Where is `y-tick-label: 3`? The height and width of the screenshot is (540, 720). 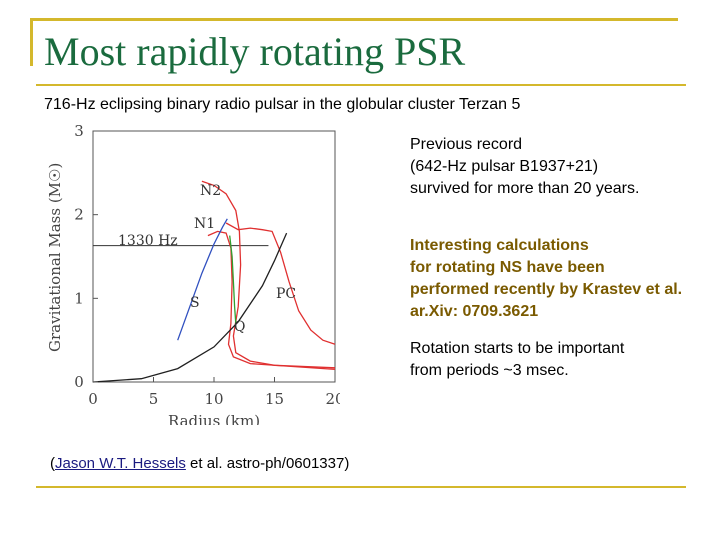
y-tick-label: 3 is located at coordinates (79, 131).